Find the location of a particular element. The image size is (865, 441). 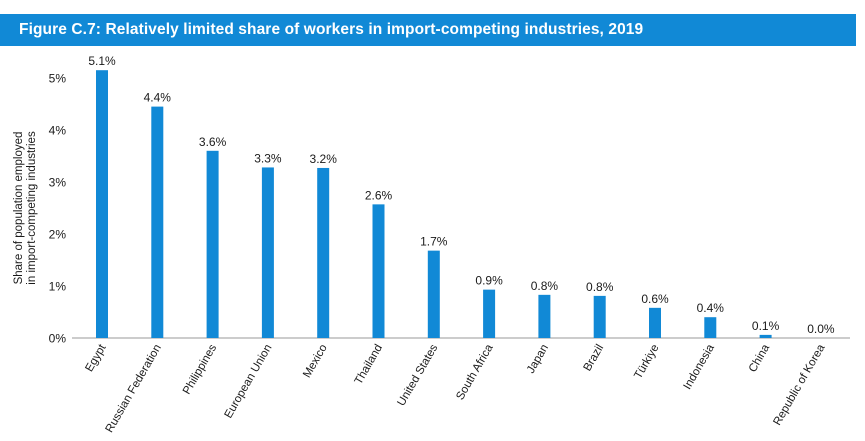

x-tick-label: United States is located at coordinates (417, 375).